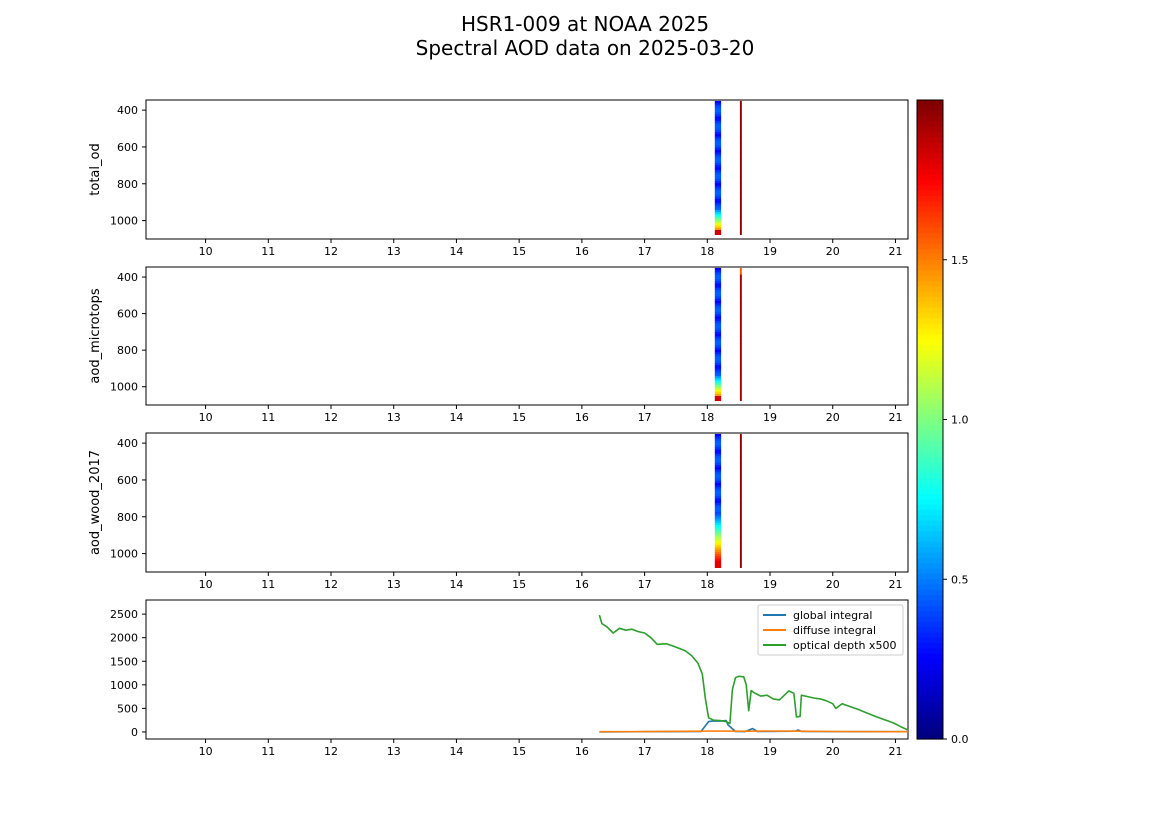 The image size is (1170, 830). What do you see at coordinates (268, 584) in the screenshot?
I see `x-tick-label: 11` at bounding box center [268, 584].